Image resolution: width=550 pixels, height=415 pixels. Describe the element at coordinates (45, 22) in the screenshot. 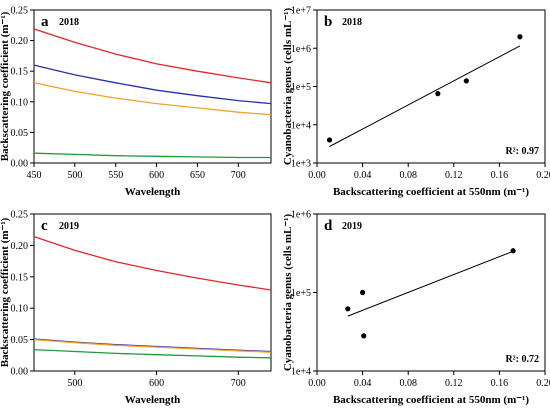

I see `panel-letter: a` at that location.